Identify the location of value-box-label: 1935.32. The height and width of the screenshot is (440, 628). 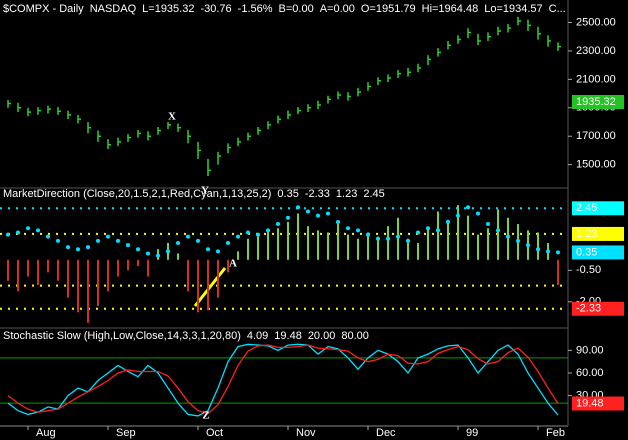
(596, 102).